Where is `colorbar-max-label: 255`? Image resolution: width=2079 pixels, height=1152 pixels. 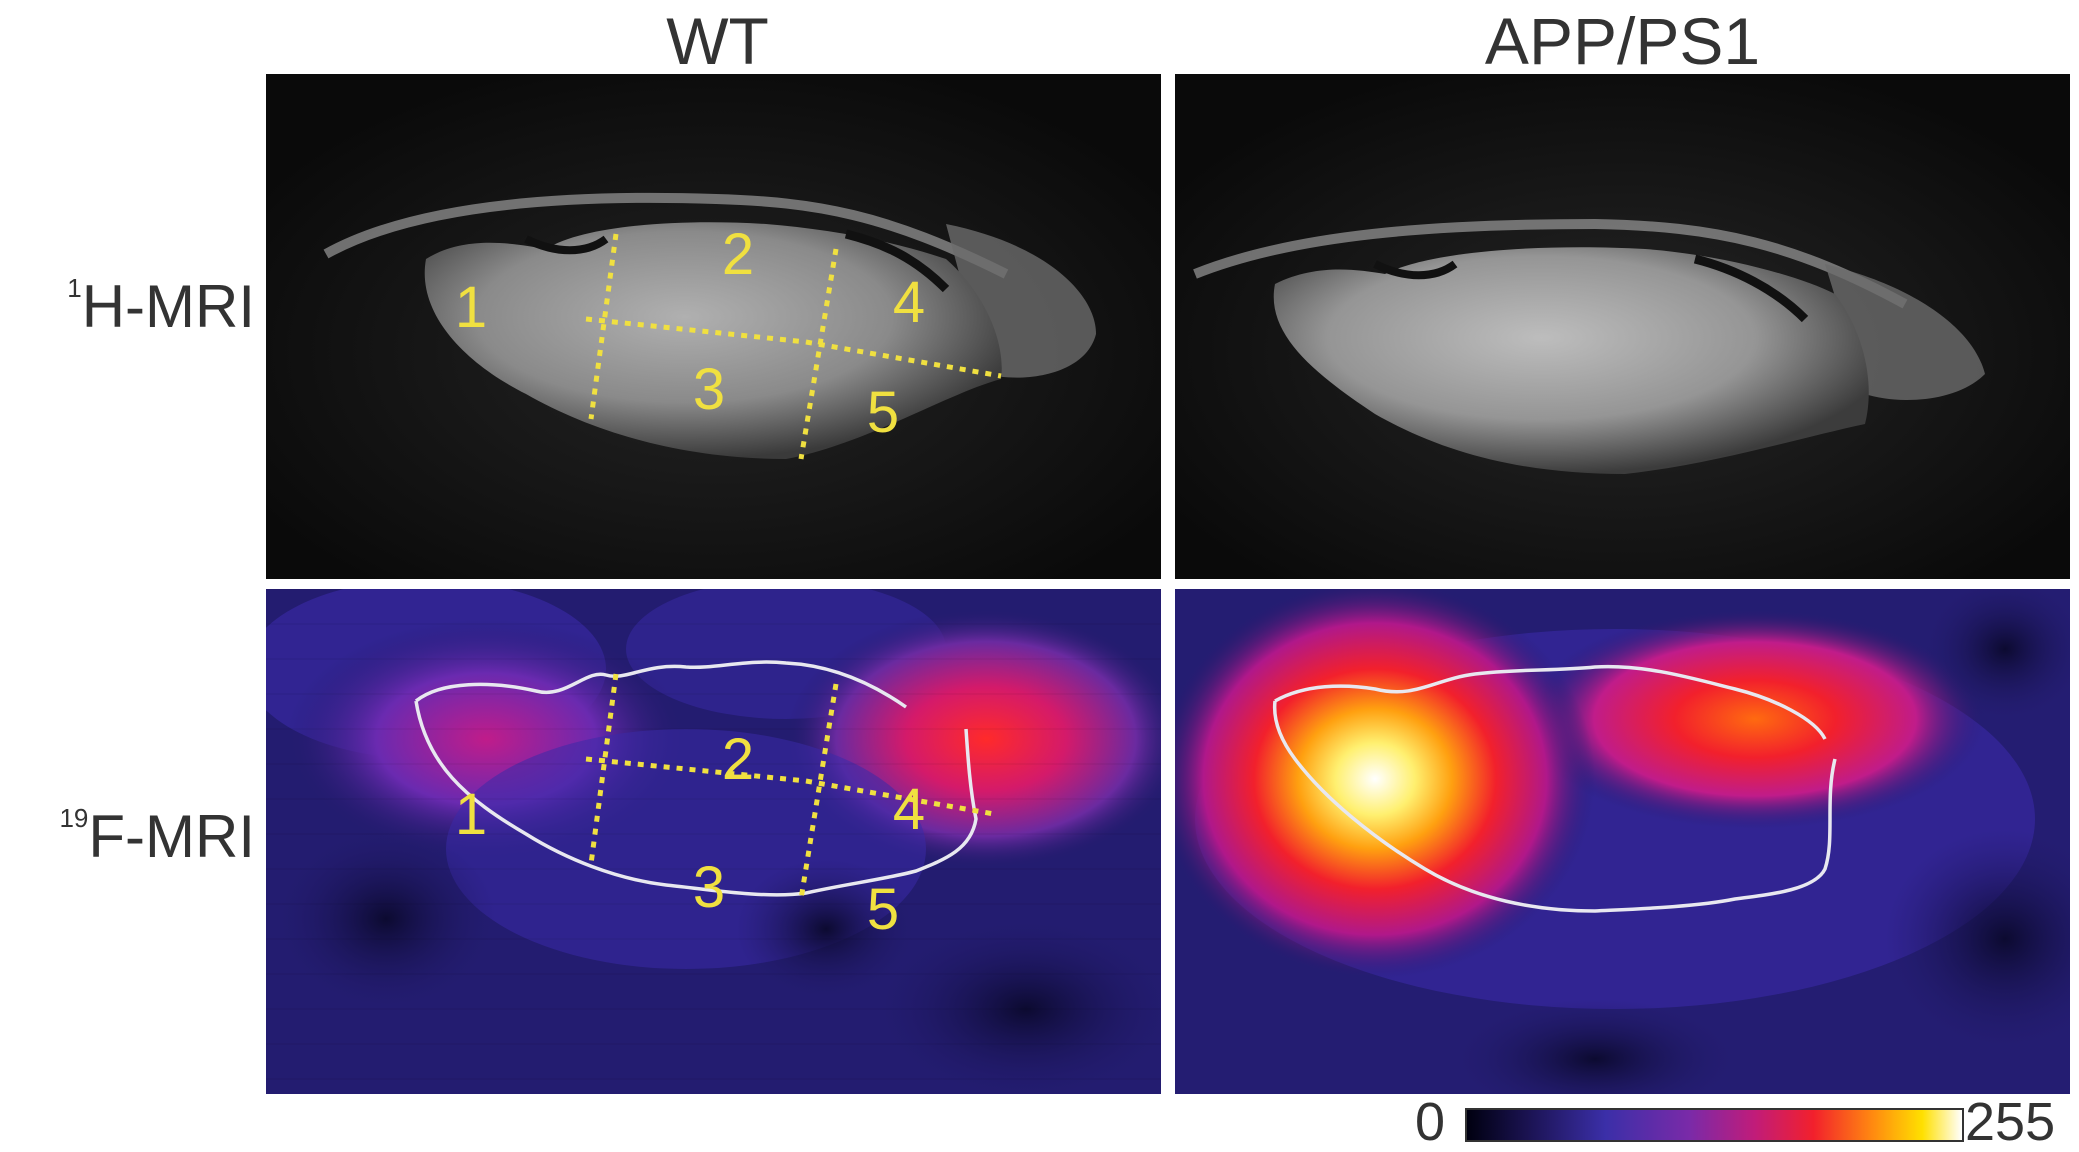
colorbar-max-label: 255 is located at coordinates (2010, 1122).